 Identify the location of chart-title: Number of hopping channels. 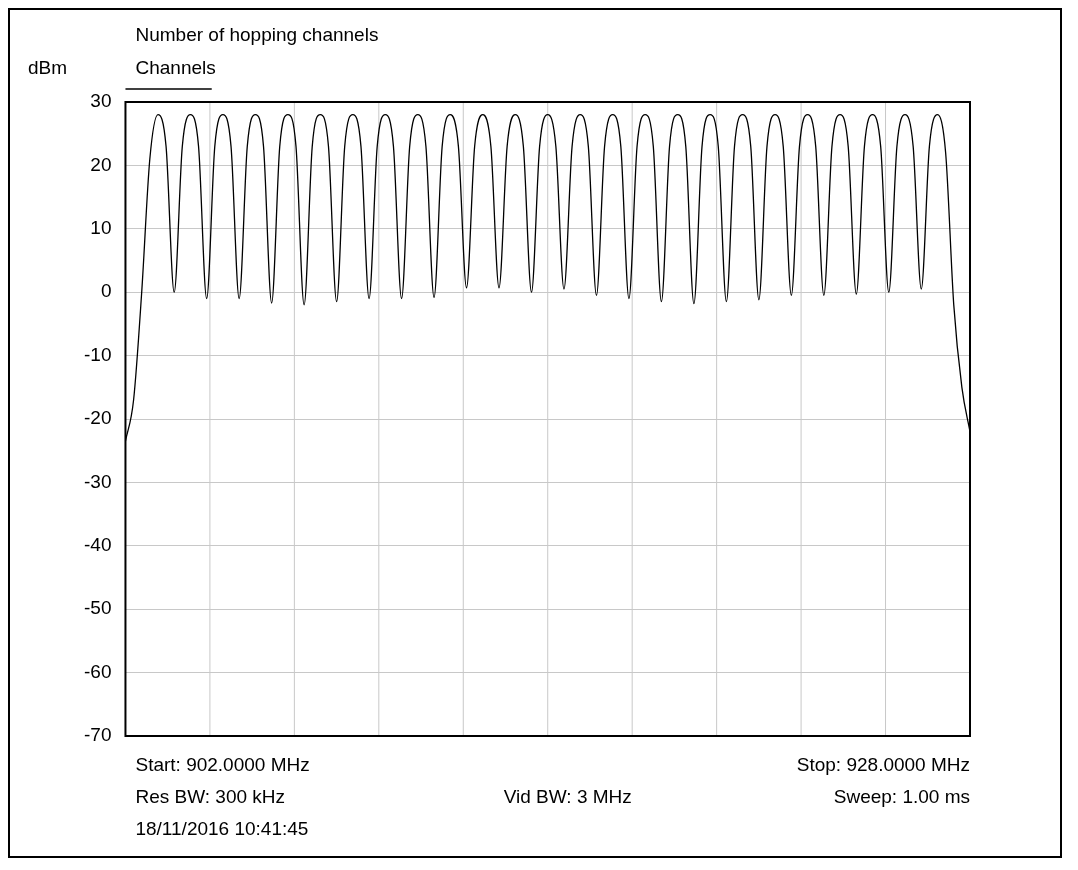
(257, 35).